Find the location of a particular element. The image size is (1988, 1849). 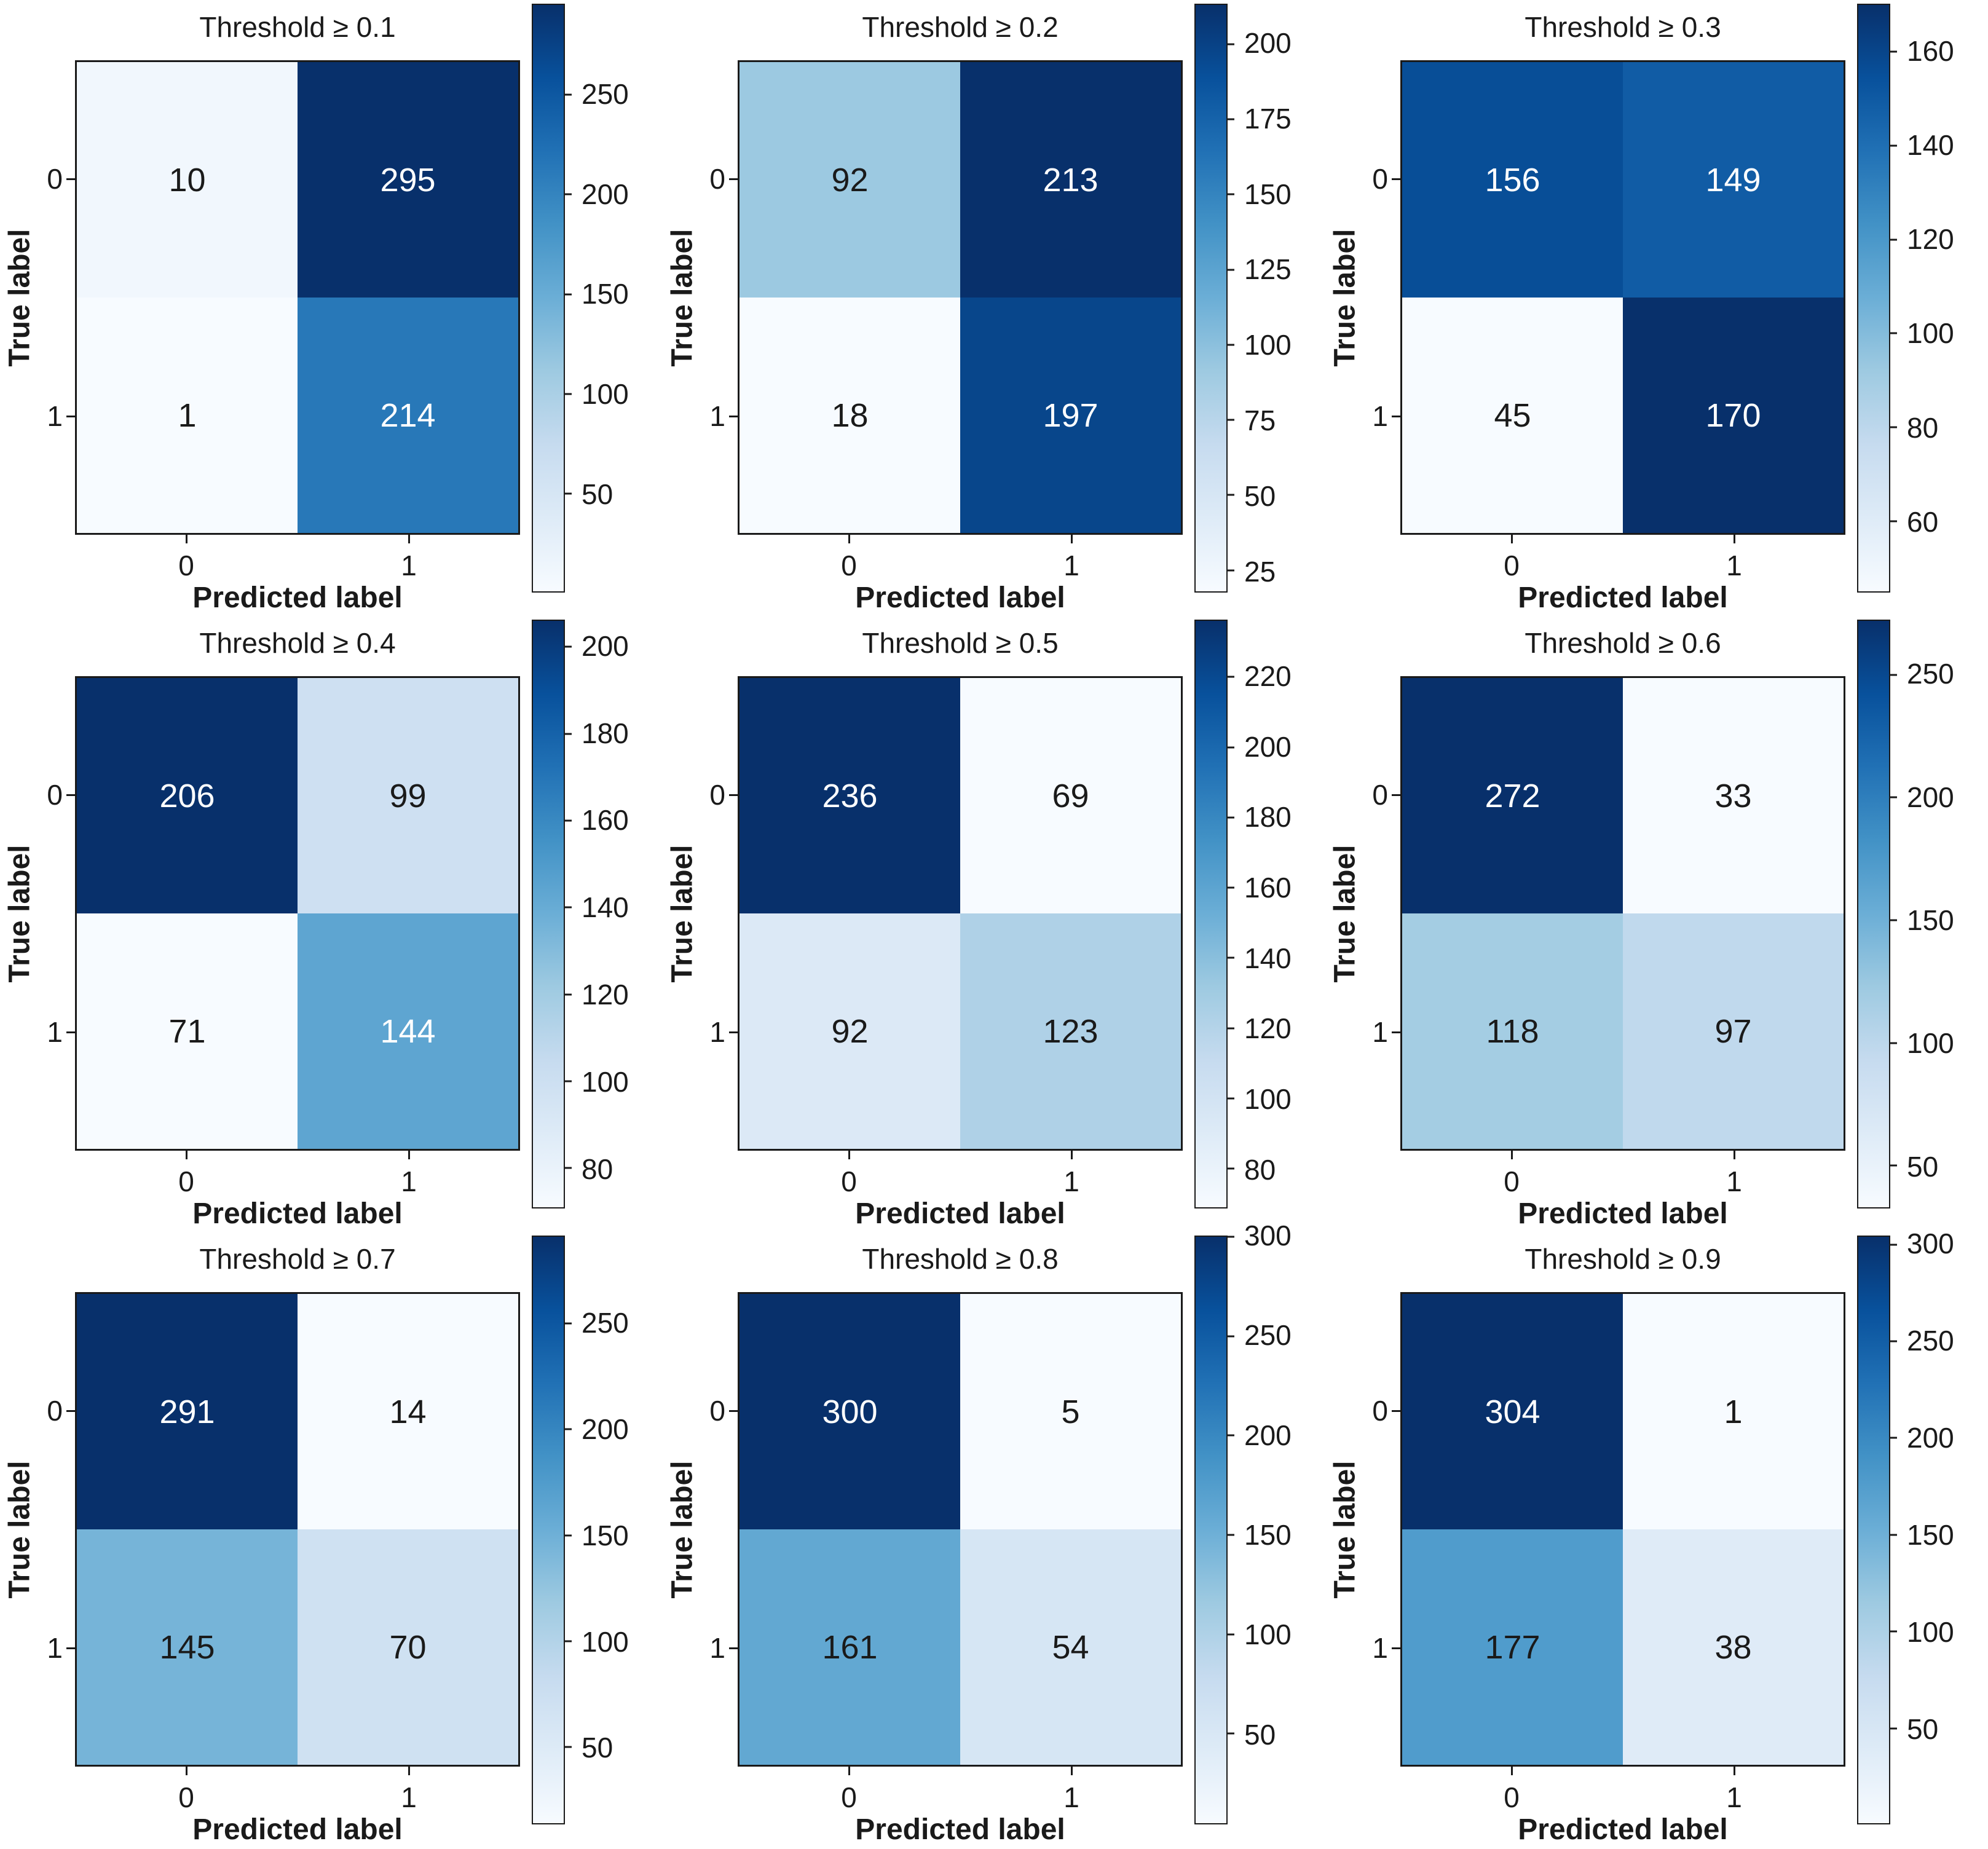

cell-value: 14 is located at coordinates (408, 1411).